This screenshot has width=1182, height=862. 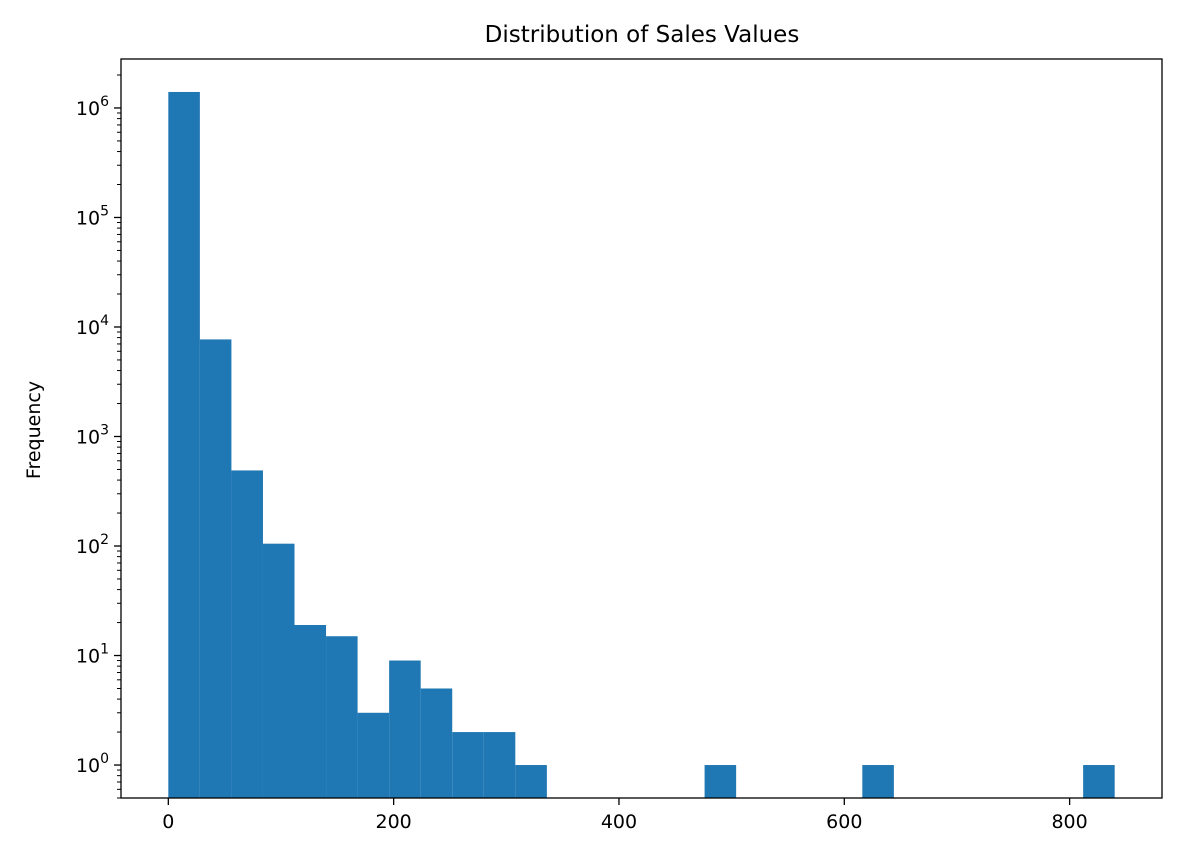 I want to click on y-tick-label-1: 10¹, so click(x=92, y=655).